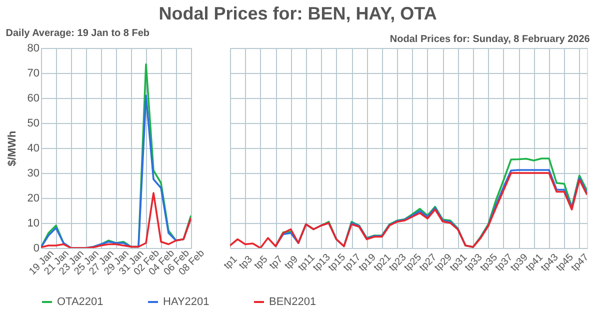 This screenshot has width=600, height=326. What do you see at coordinates (33, 198) in the screenshot?
I see `y-tick-label: 20` at bounding box center [33, 198].